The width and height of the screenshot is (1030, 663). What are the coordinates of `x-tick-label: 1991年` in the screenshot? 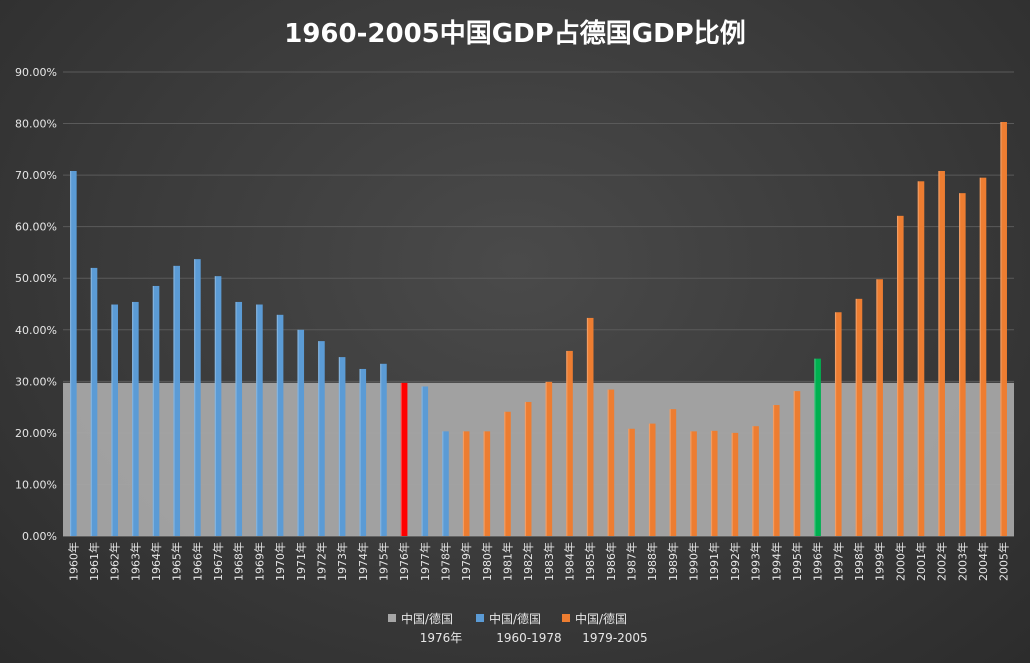 It's located at (714, 561).